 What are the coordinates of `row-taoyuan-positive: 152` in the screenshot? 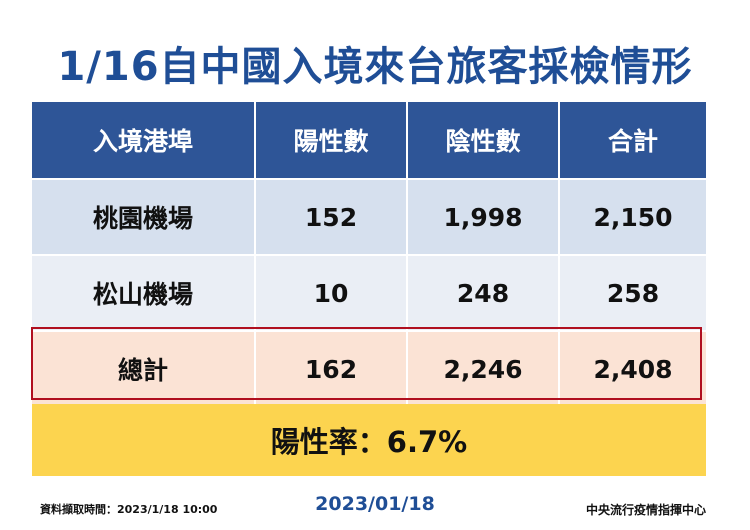 It's located at (331, 217).